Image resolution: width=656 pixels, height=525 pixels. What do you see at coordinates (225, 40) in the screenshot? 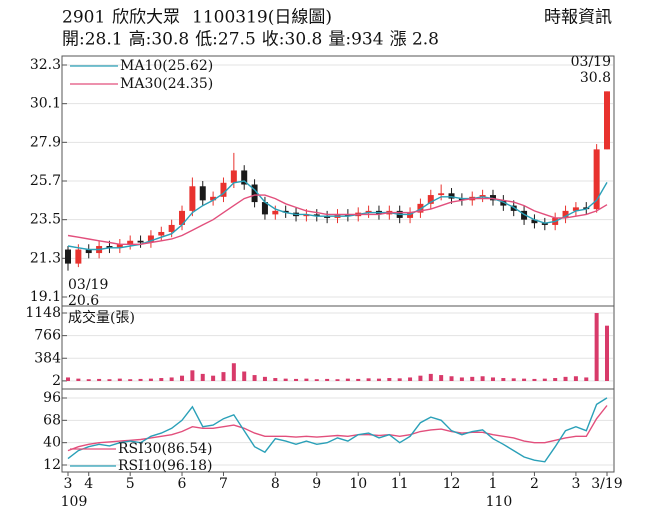
I see `quote-item: 低:27.5` at bounding box center [225, 40].